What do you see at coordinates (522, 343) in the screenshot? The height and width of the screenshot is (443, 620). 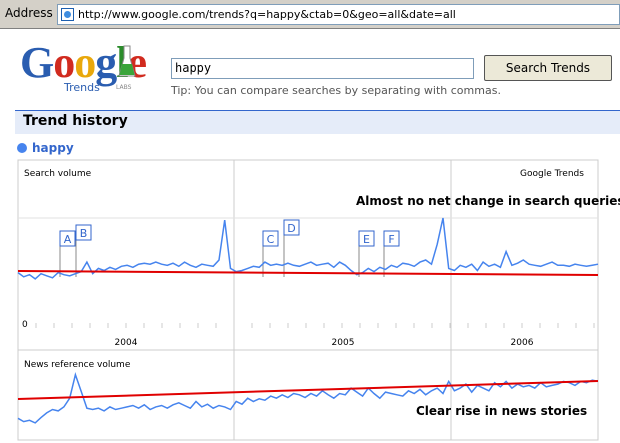 I see `x-tick-label: 2006` at bounding box center [522, 343].